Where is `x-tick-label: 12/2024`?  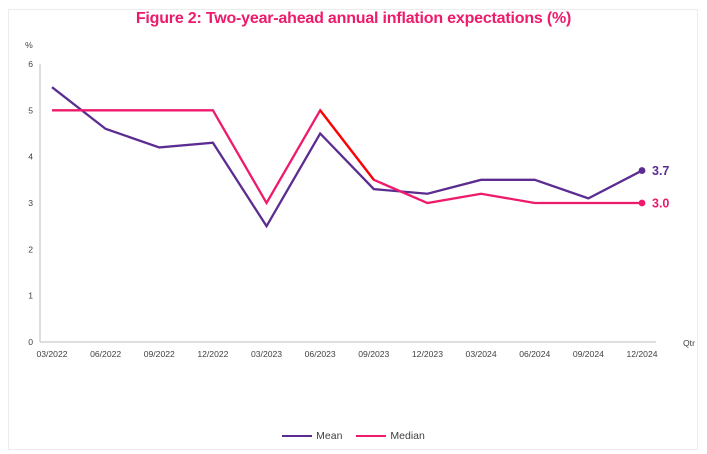
x-tick-label: 12/2024 is located at coordinates (641, 354).